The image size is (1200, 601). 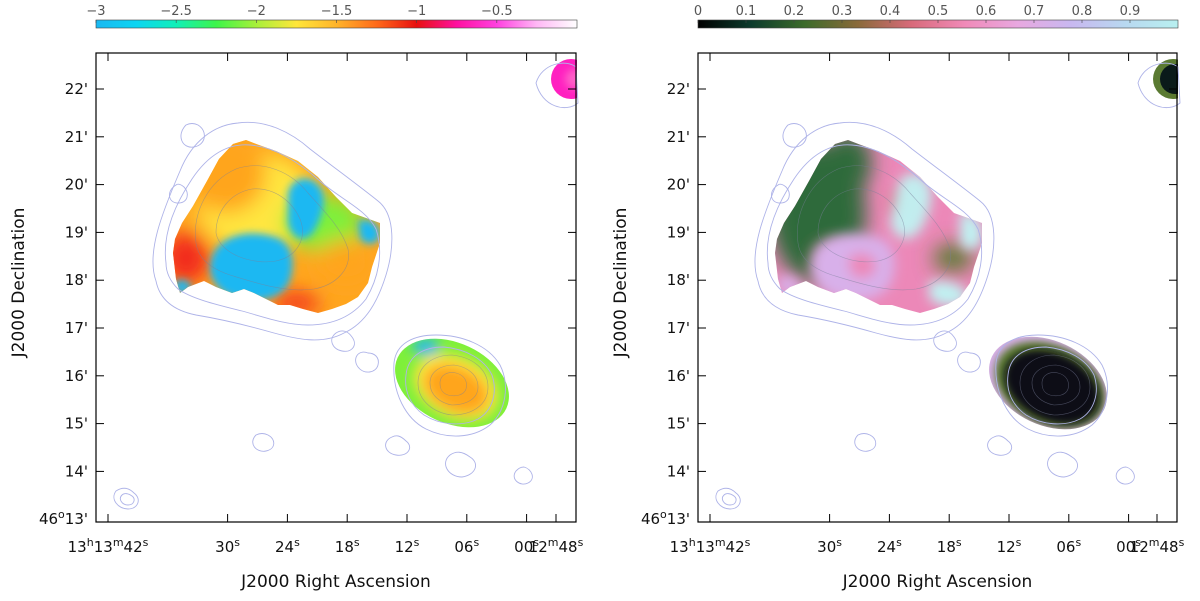 I want to click on x-tick-label: 24s, so click(x=287, y=546).